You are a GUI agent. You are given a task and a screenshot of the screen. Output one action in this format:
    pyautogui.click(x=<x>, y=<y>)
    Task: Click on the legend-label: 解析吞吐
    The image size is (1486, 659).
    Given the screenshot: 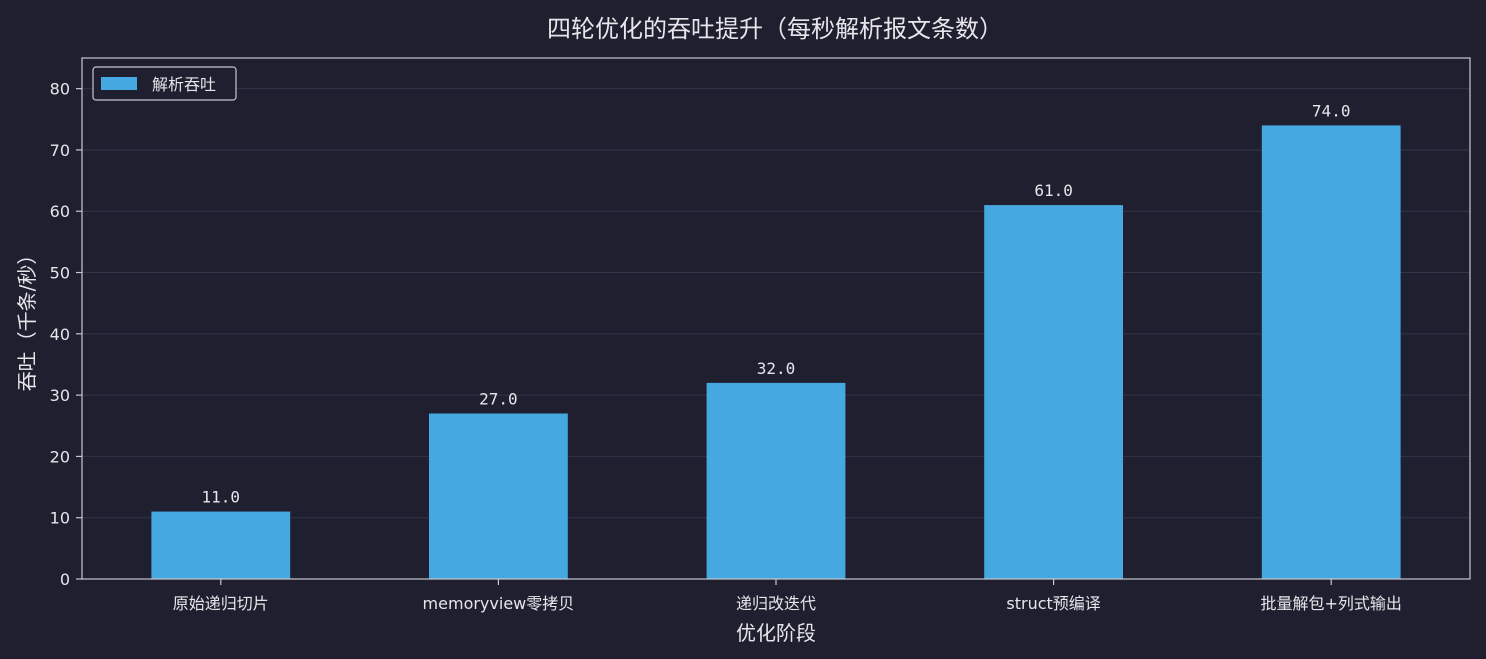 What is the action you would take?
    pyautogui.click(x=184, y=84)
    